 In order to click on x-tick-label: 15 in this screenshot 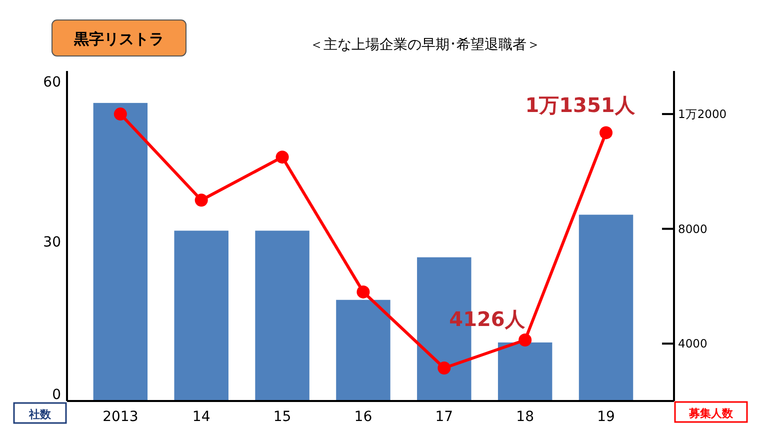, I will do `click(282, 417)`.